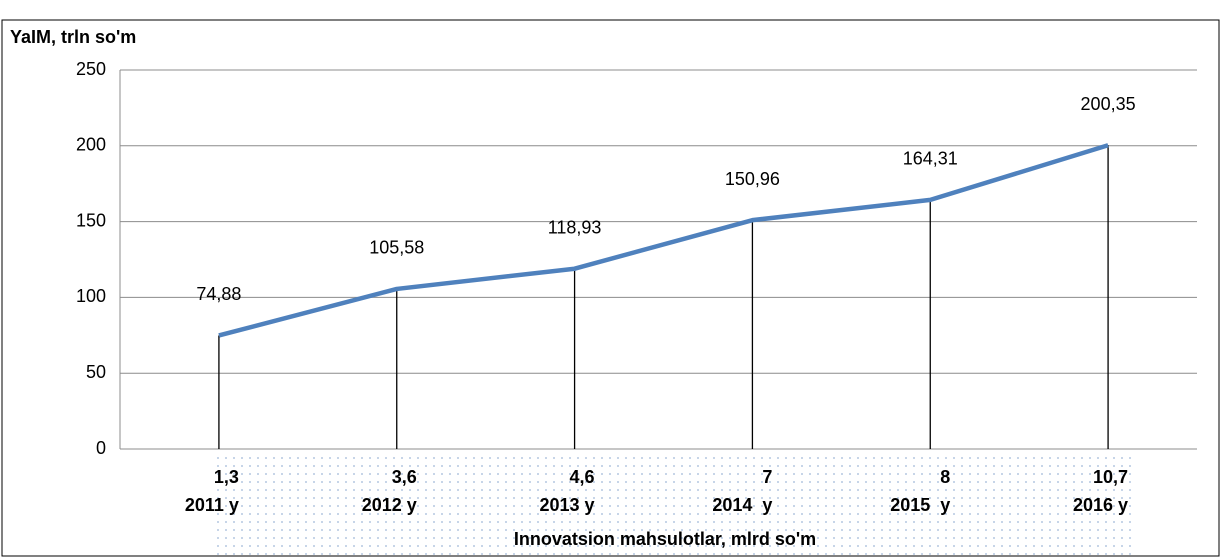 This screenshot has height=559, width=1222. I want to click on x-tick-label: 2016 y, so click(1100, 505).